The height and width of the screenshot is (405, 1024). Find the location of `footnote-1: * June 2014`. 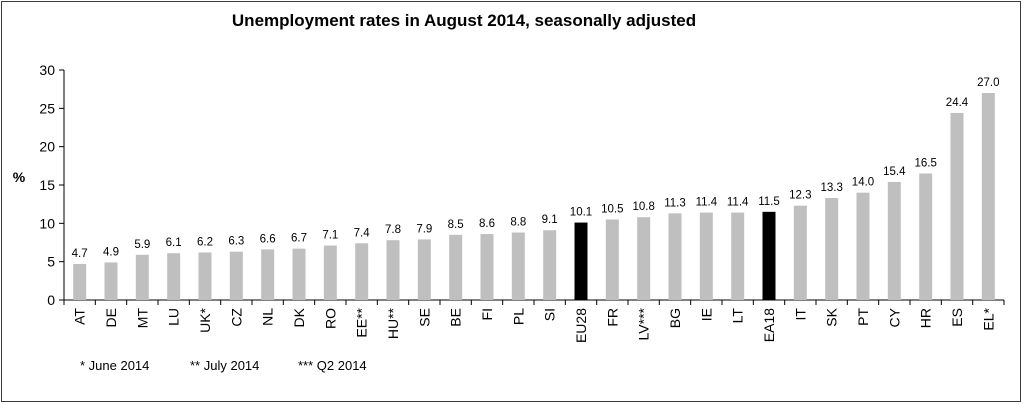

footnote-1: * June 2014 is located at coordinates (115, 365).